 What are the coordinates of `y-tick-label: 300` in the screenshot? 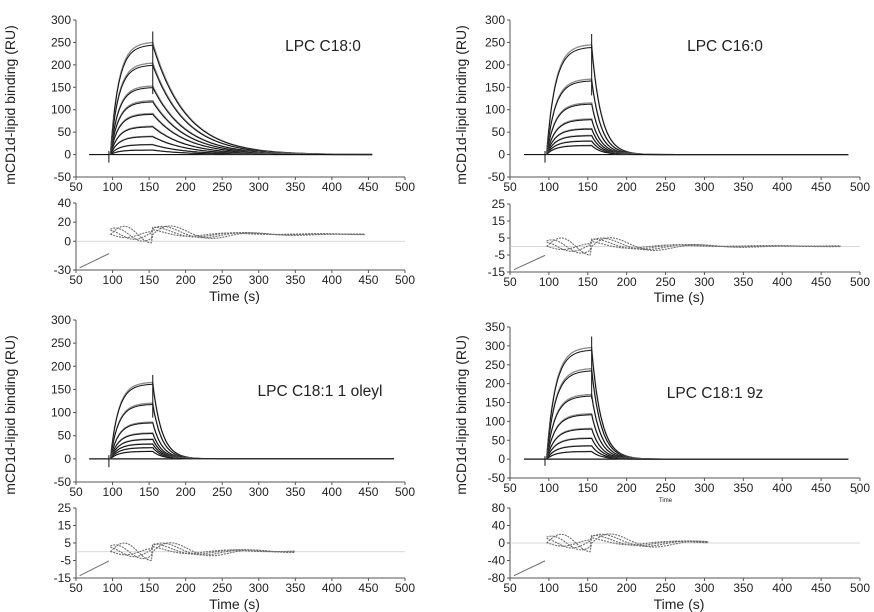 It's located at (495, 20).